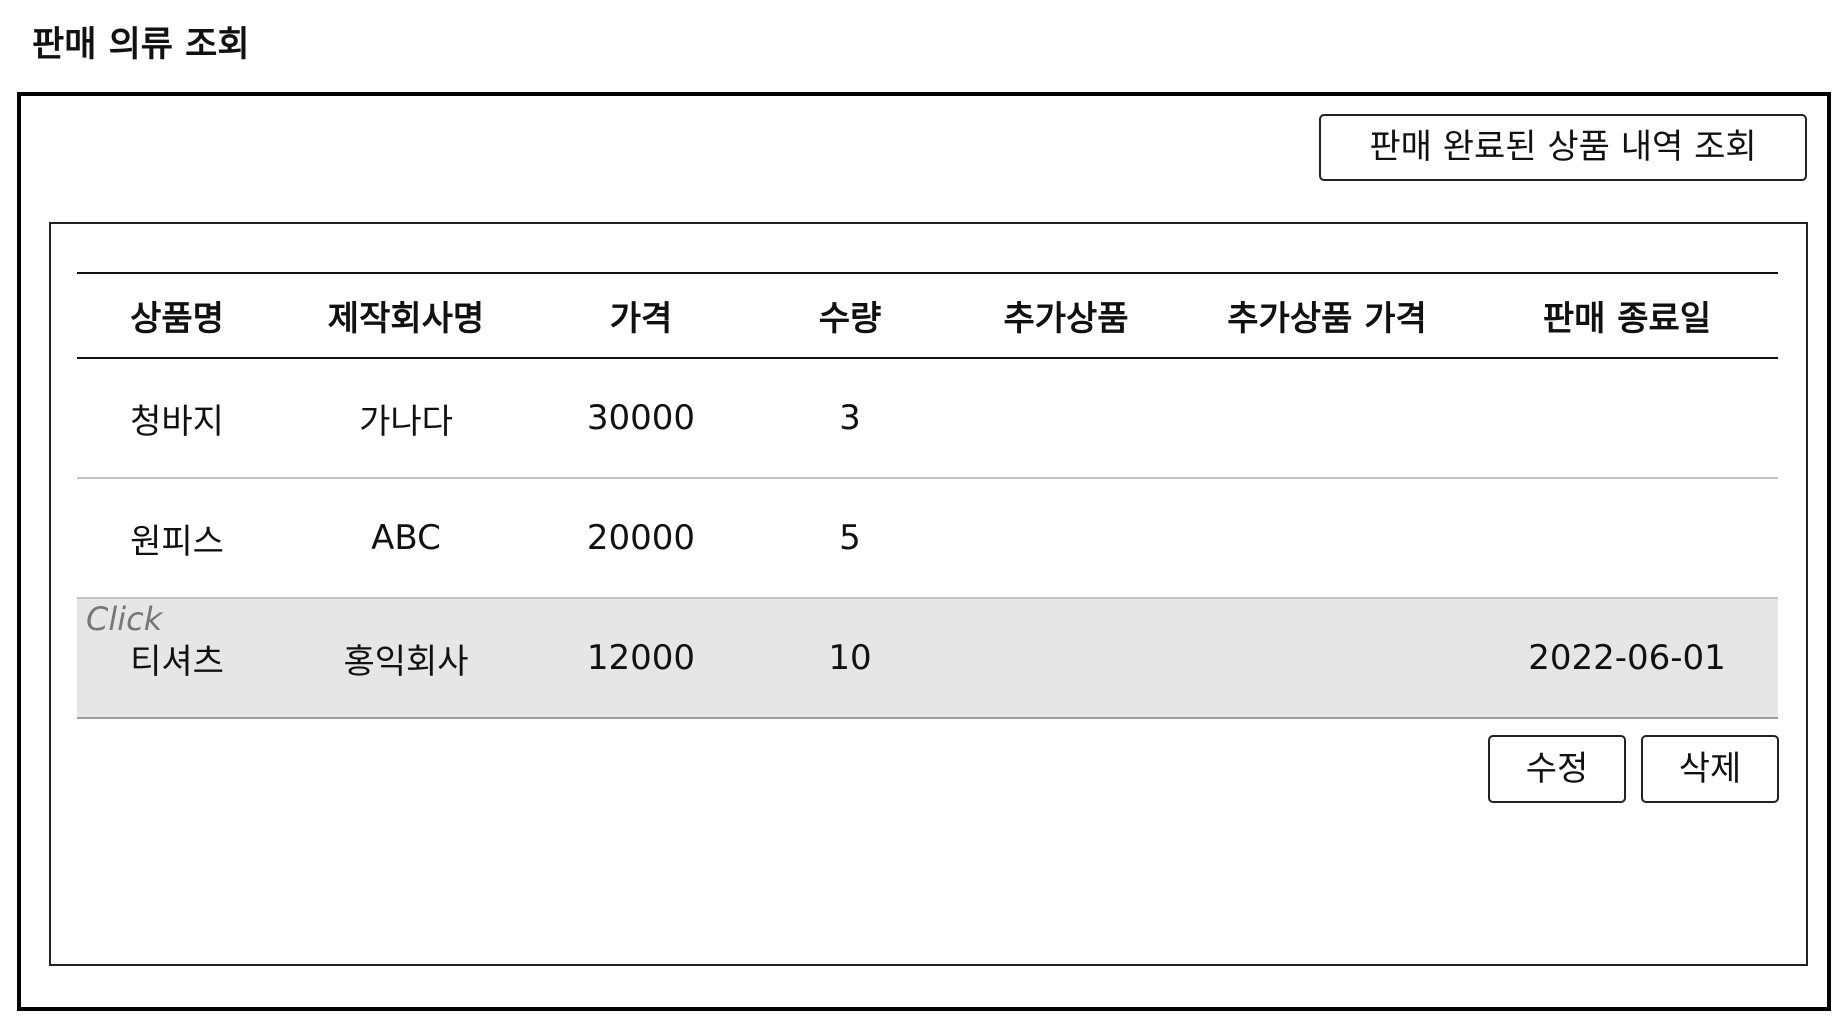 Image resolution: width=1846 pixels, height=1035 pixels. What do you see at coordinates (927, 659) in the screenshot?
I see `table-row-selected: Click 티셔츠 홍익회사 12000 10 2022-06-01` at bounding box center [927, 659].